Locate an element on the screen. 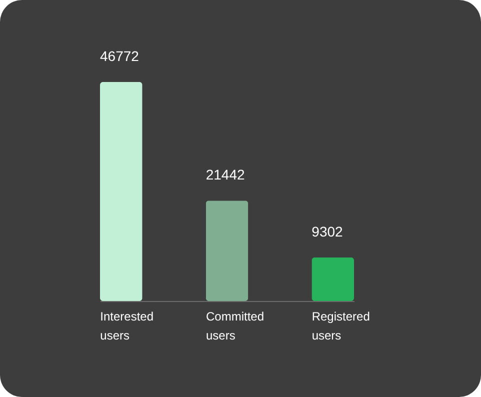 The height and width of the screenshot is (397, 481). x-tick-label: Committed users is located at coordinates (235, 326).